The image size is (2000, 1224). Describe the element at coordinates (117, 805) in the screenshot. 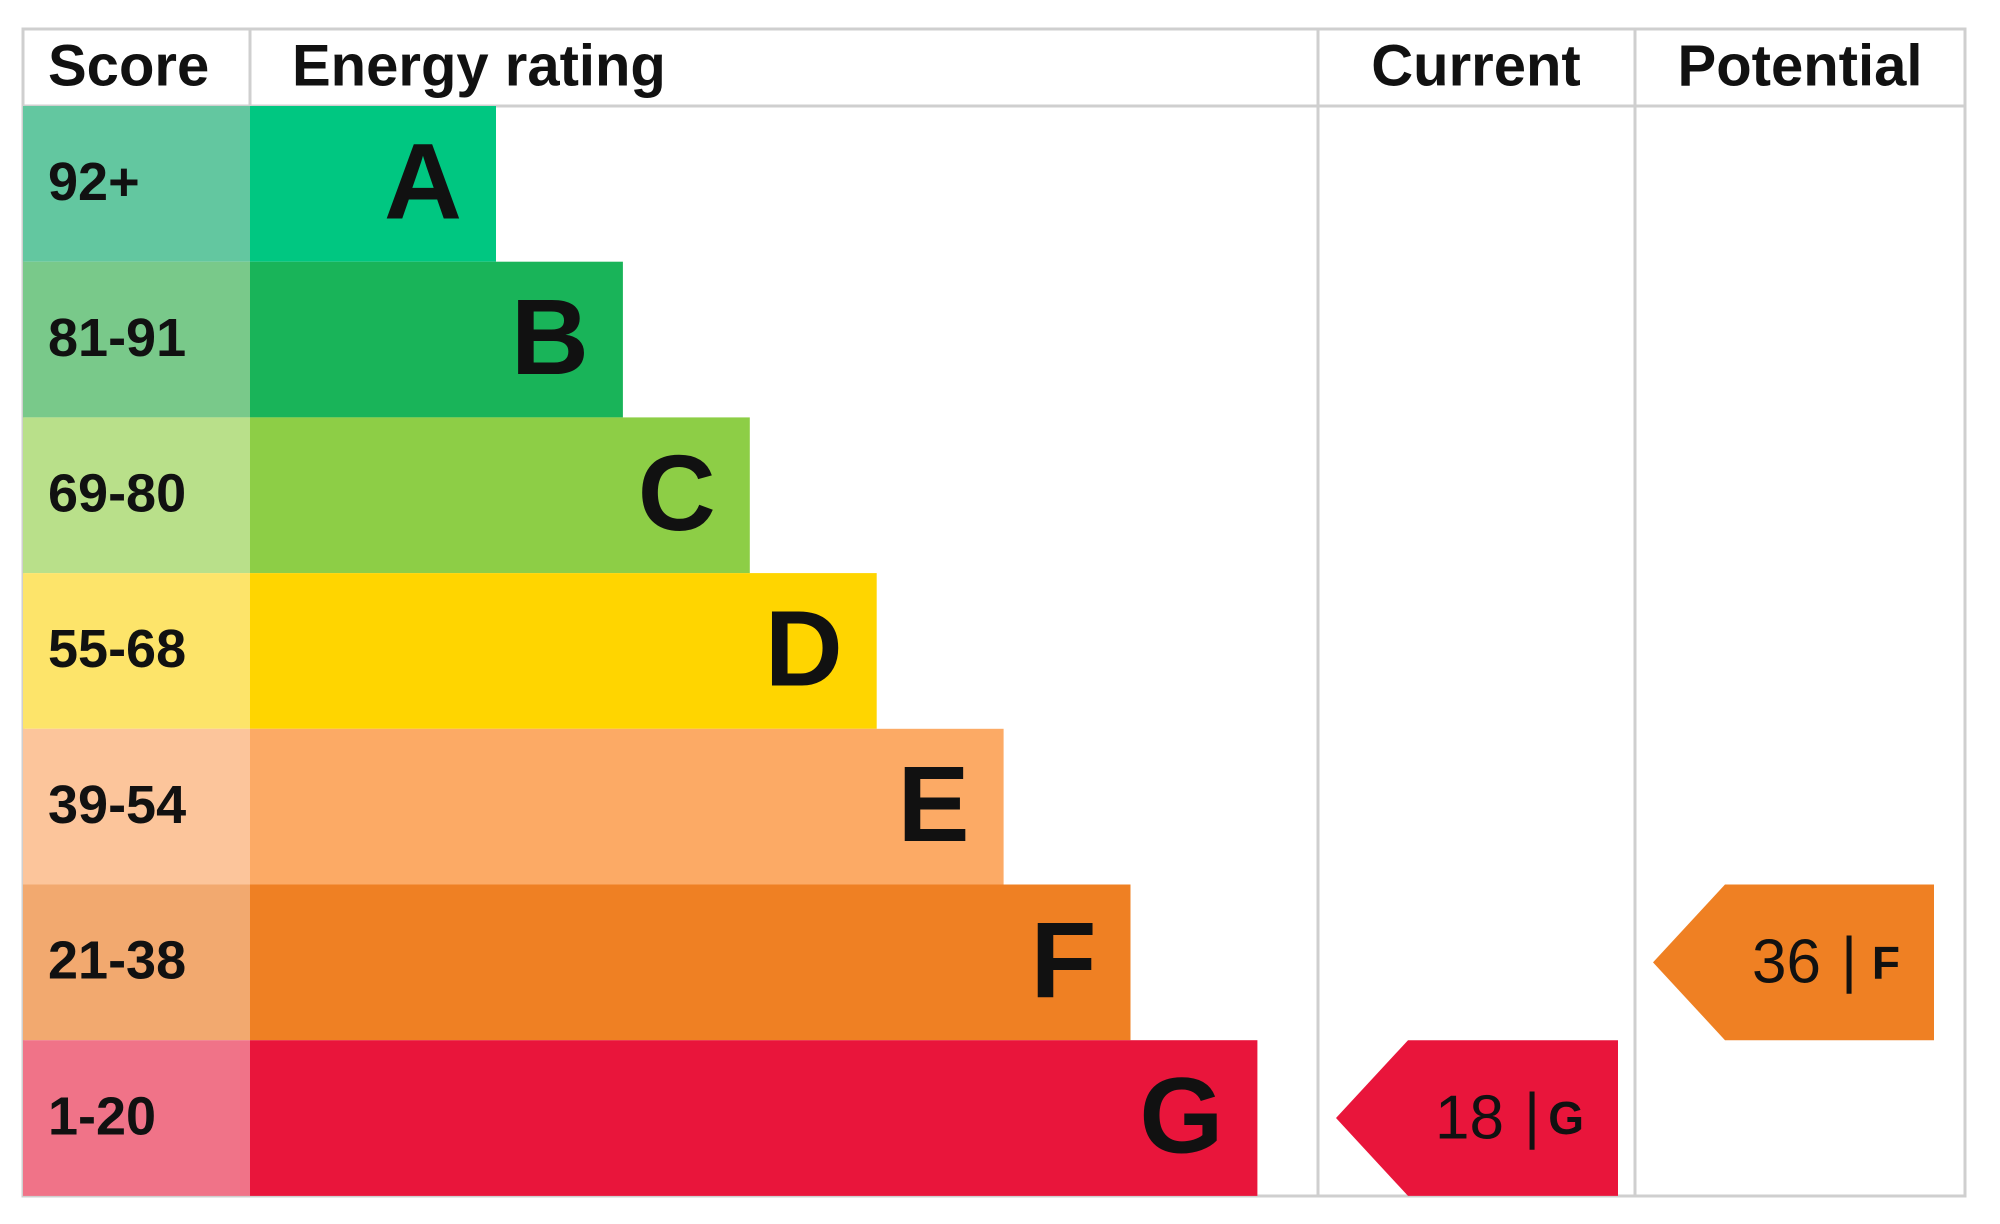

I see `score-label: 39-54` at that location.